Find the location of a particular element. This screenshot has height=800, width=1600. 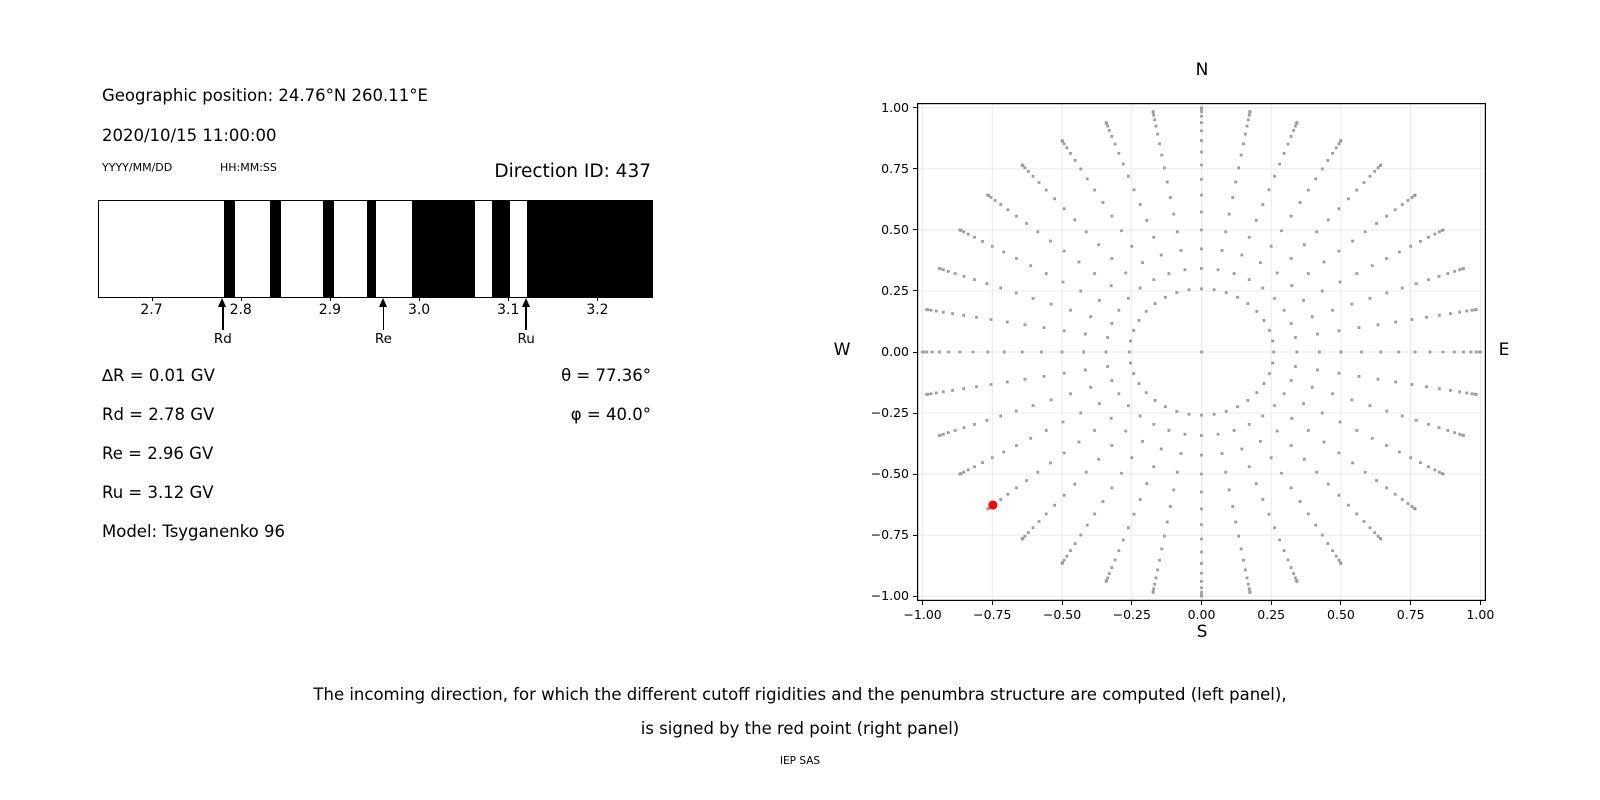

penumbra-tick-label: 3.0 is located at coordinates (419, 310).